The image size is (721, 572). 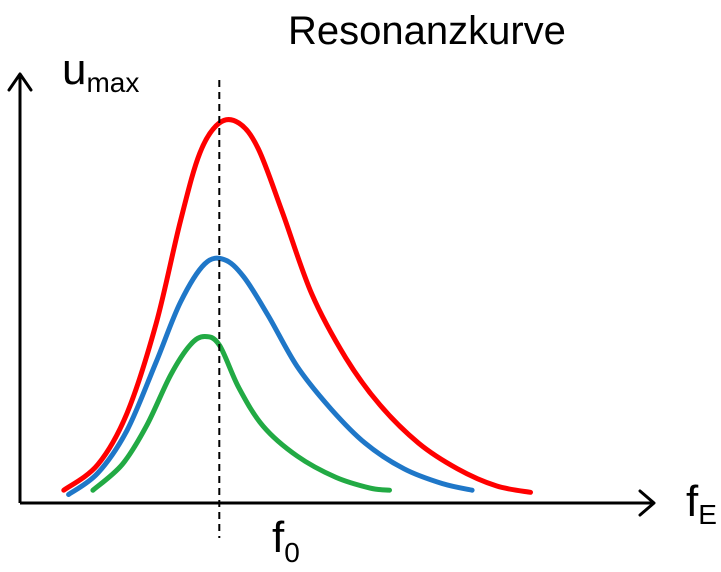 I want to click on y-axis-label: umax, so click(x=100, y=71).